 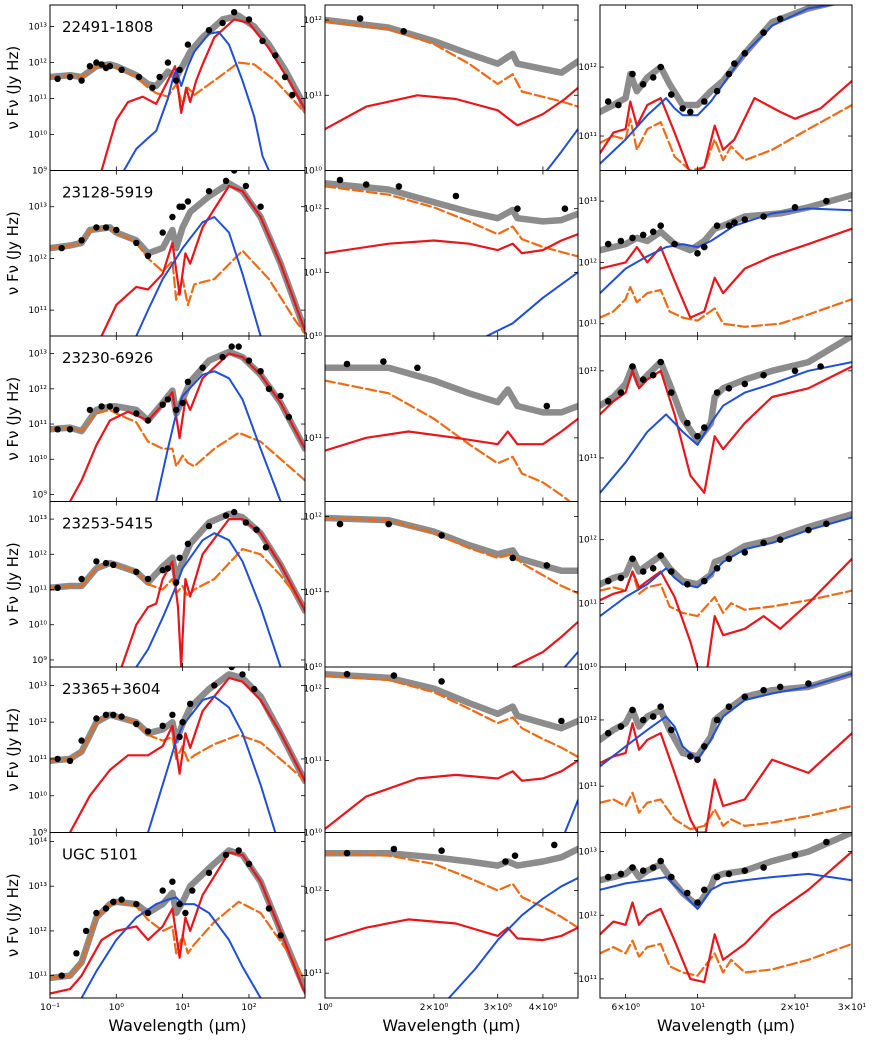 I want to click on panel-4-2: 10¹¹ 10¹², so click(x=715, y=749).